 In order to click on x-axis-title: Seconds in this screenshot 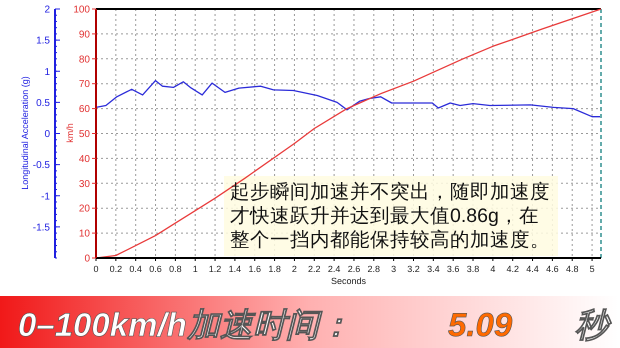, I will do `click(348, 281)`.